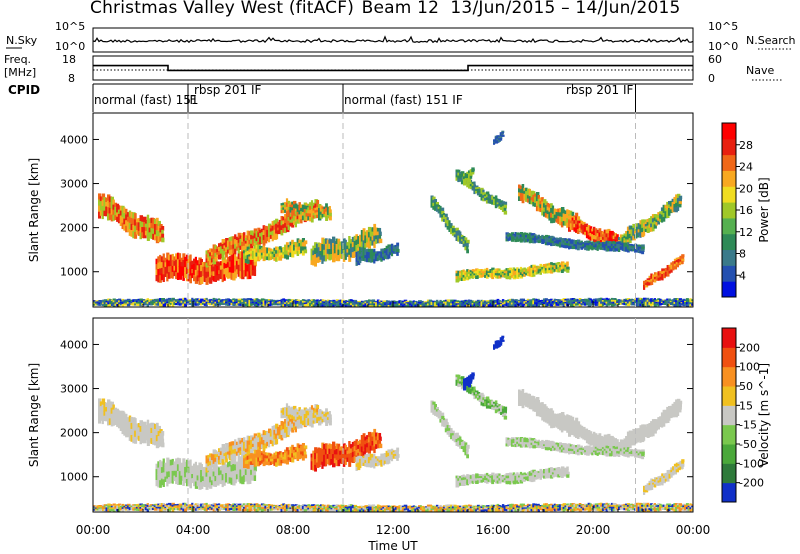 The height and width of the screenshot is (554, 800). I want to click on power-cell-2085, so click(521, 236).